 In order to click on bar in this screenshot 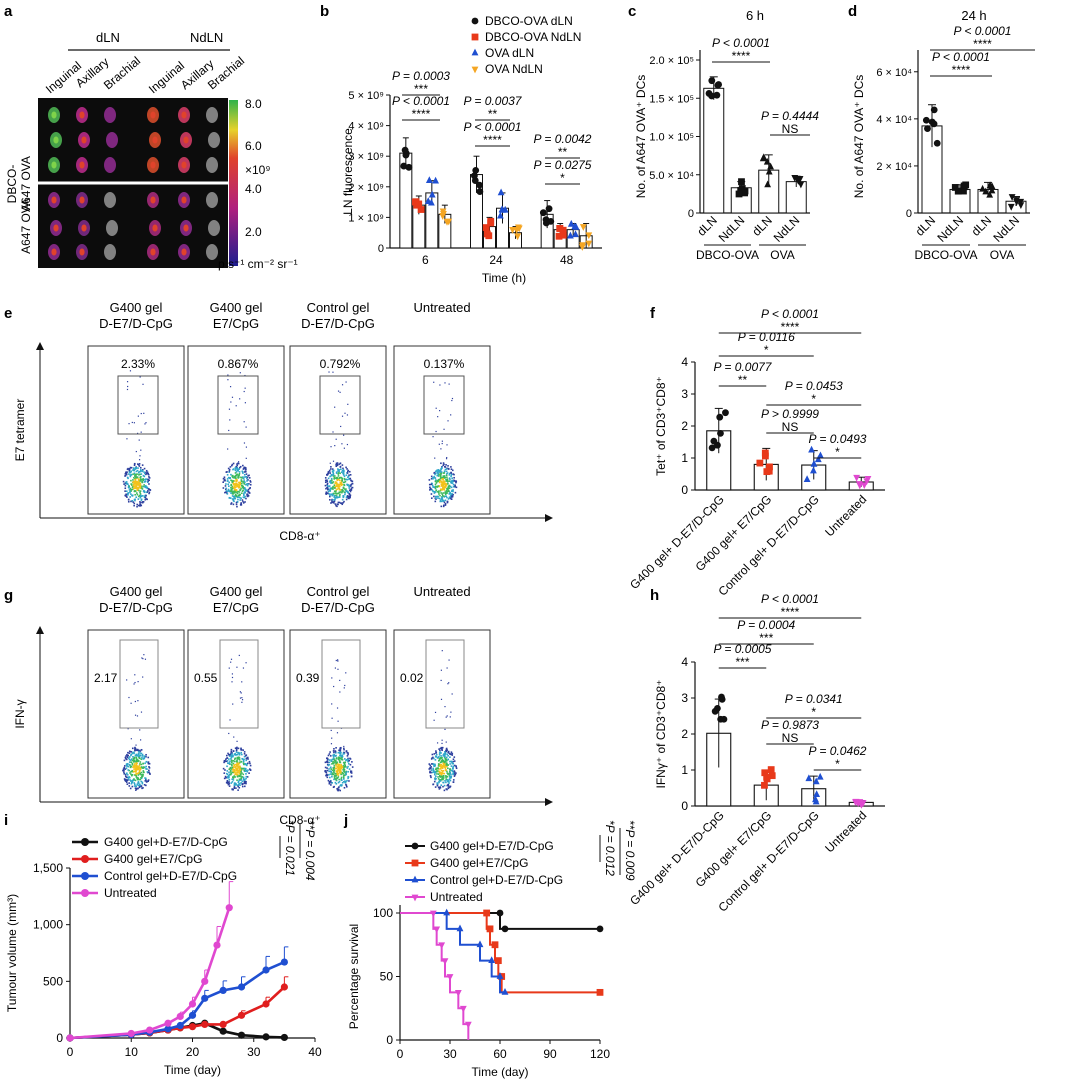, I will do `click(714, 150)`.